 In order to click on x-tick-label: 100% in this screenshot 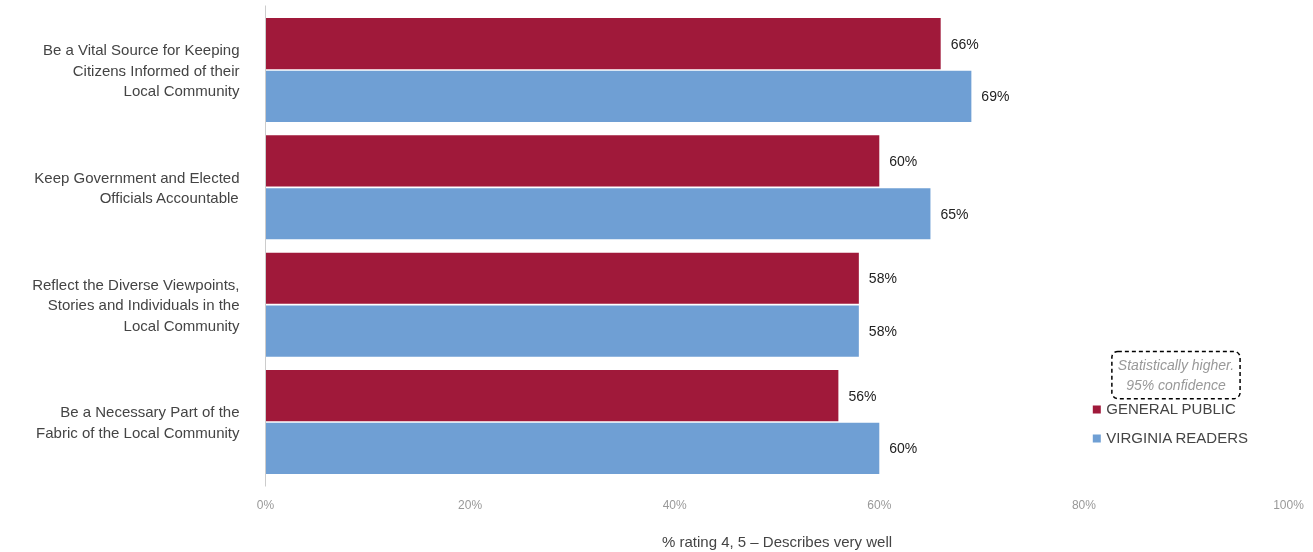, I will do `click(1289, 504)`.